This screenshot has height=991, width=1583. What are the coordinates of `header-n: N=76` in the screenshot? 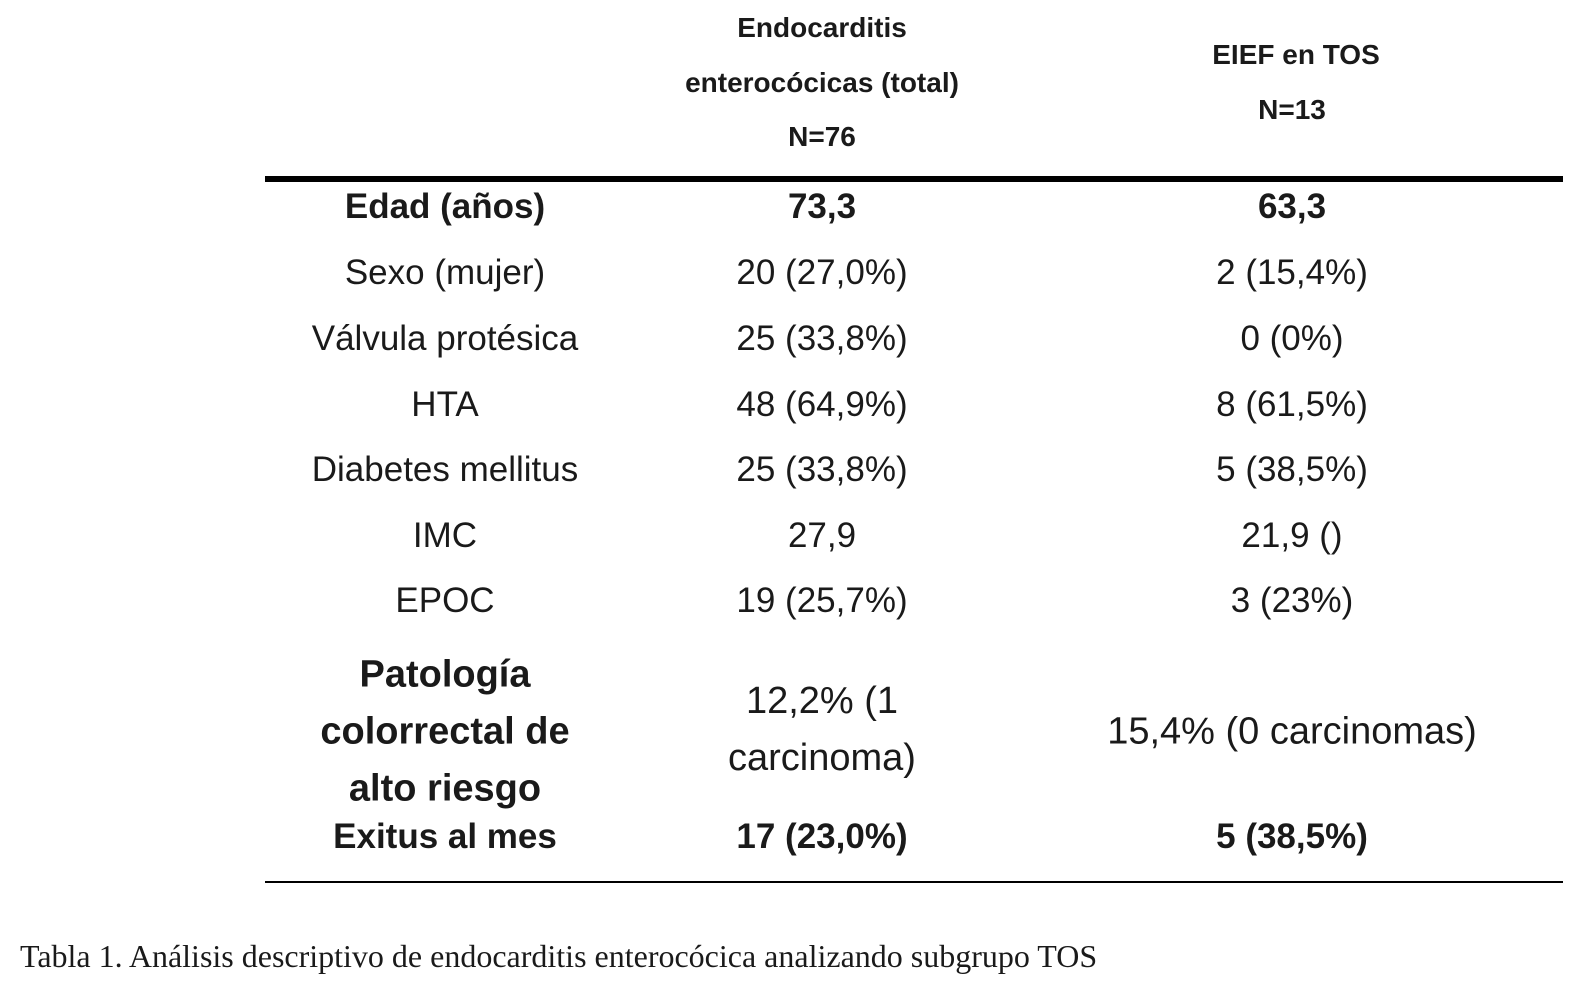 It's located at (822, 136).